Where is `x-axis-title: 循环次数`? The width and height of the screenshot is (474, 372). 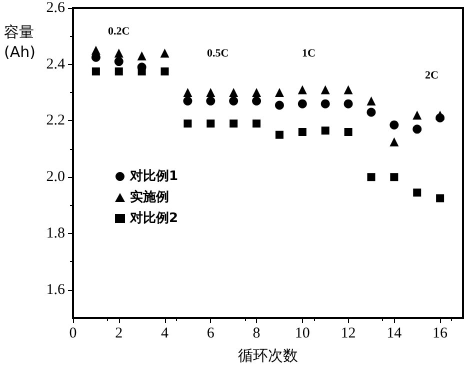
x-axis-title: 循环次数 is located at coordinates (268, 355).